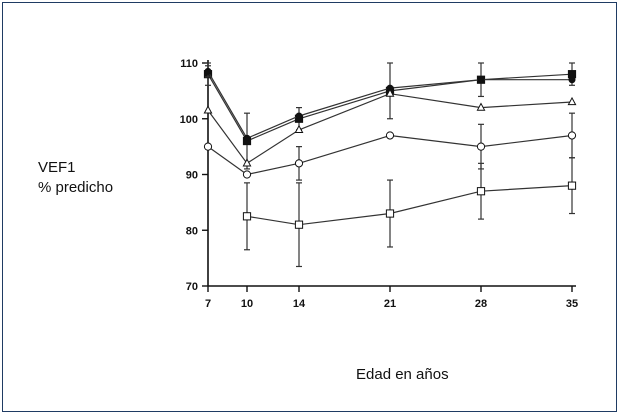 Image resolution: width=621 pixels, height=416 pixels. What do you see at coordinates (208, 304) in the screenshot?
I see `x-tick-label: 7` at bounding box center [208, 304].